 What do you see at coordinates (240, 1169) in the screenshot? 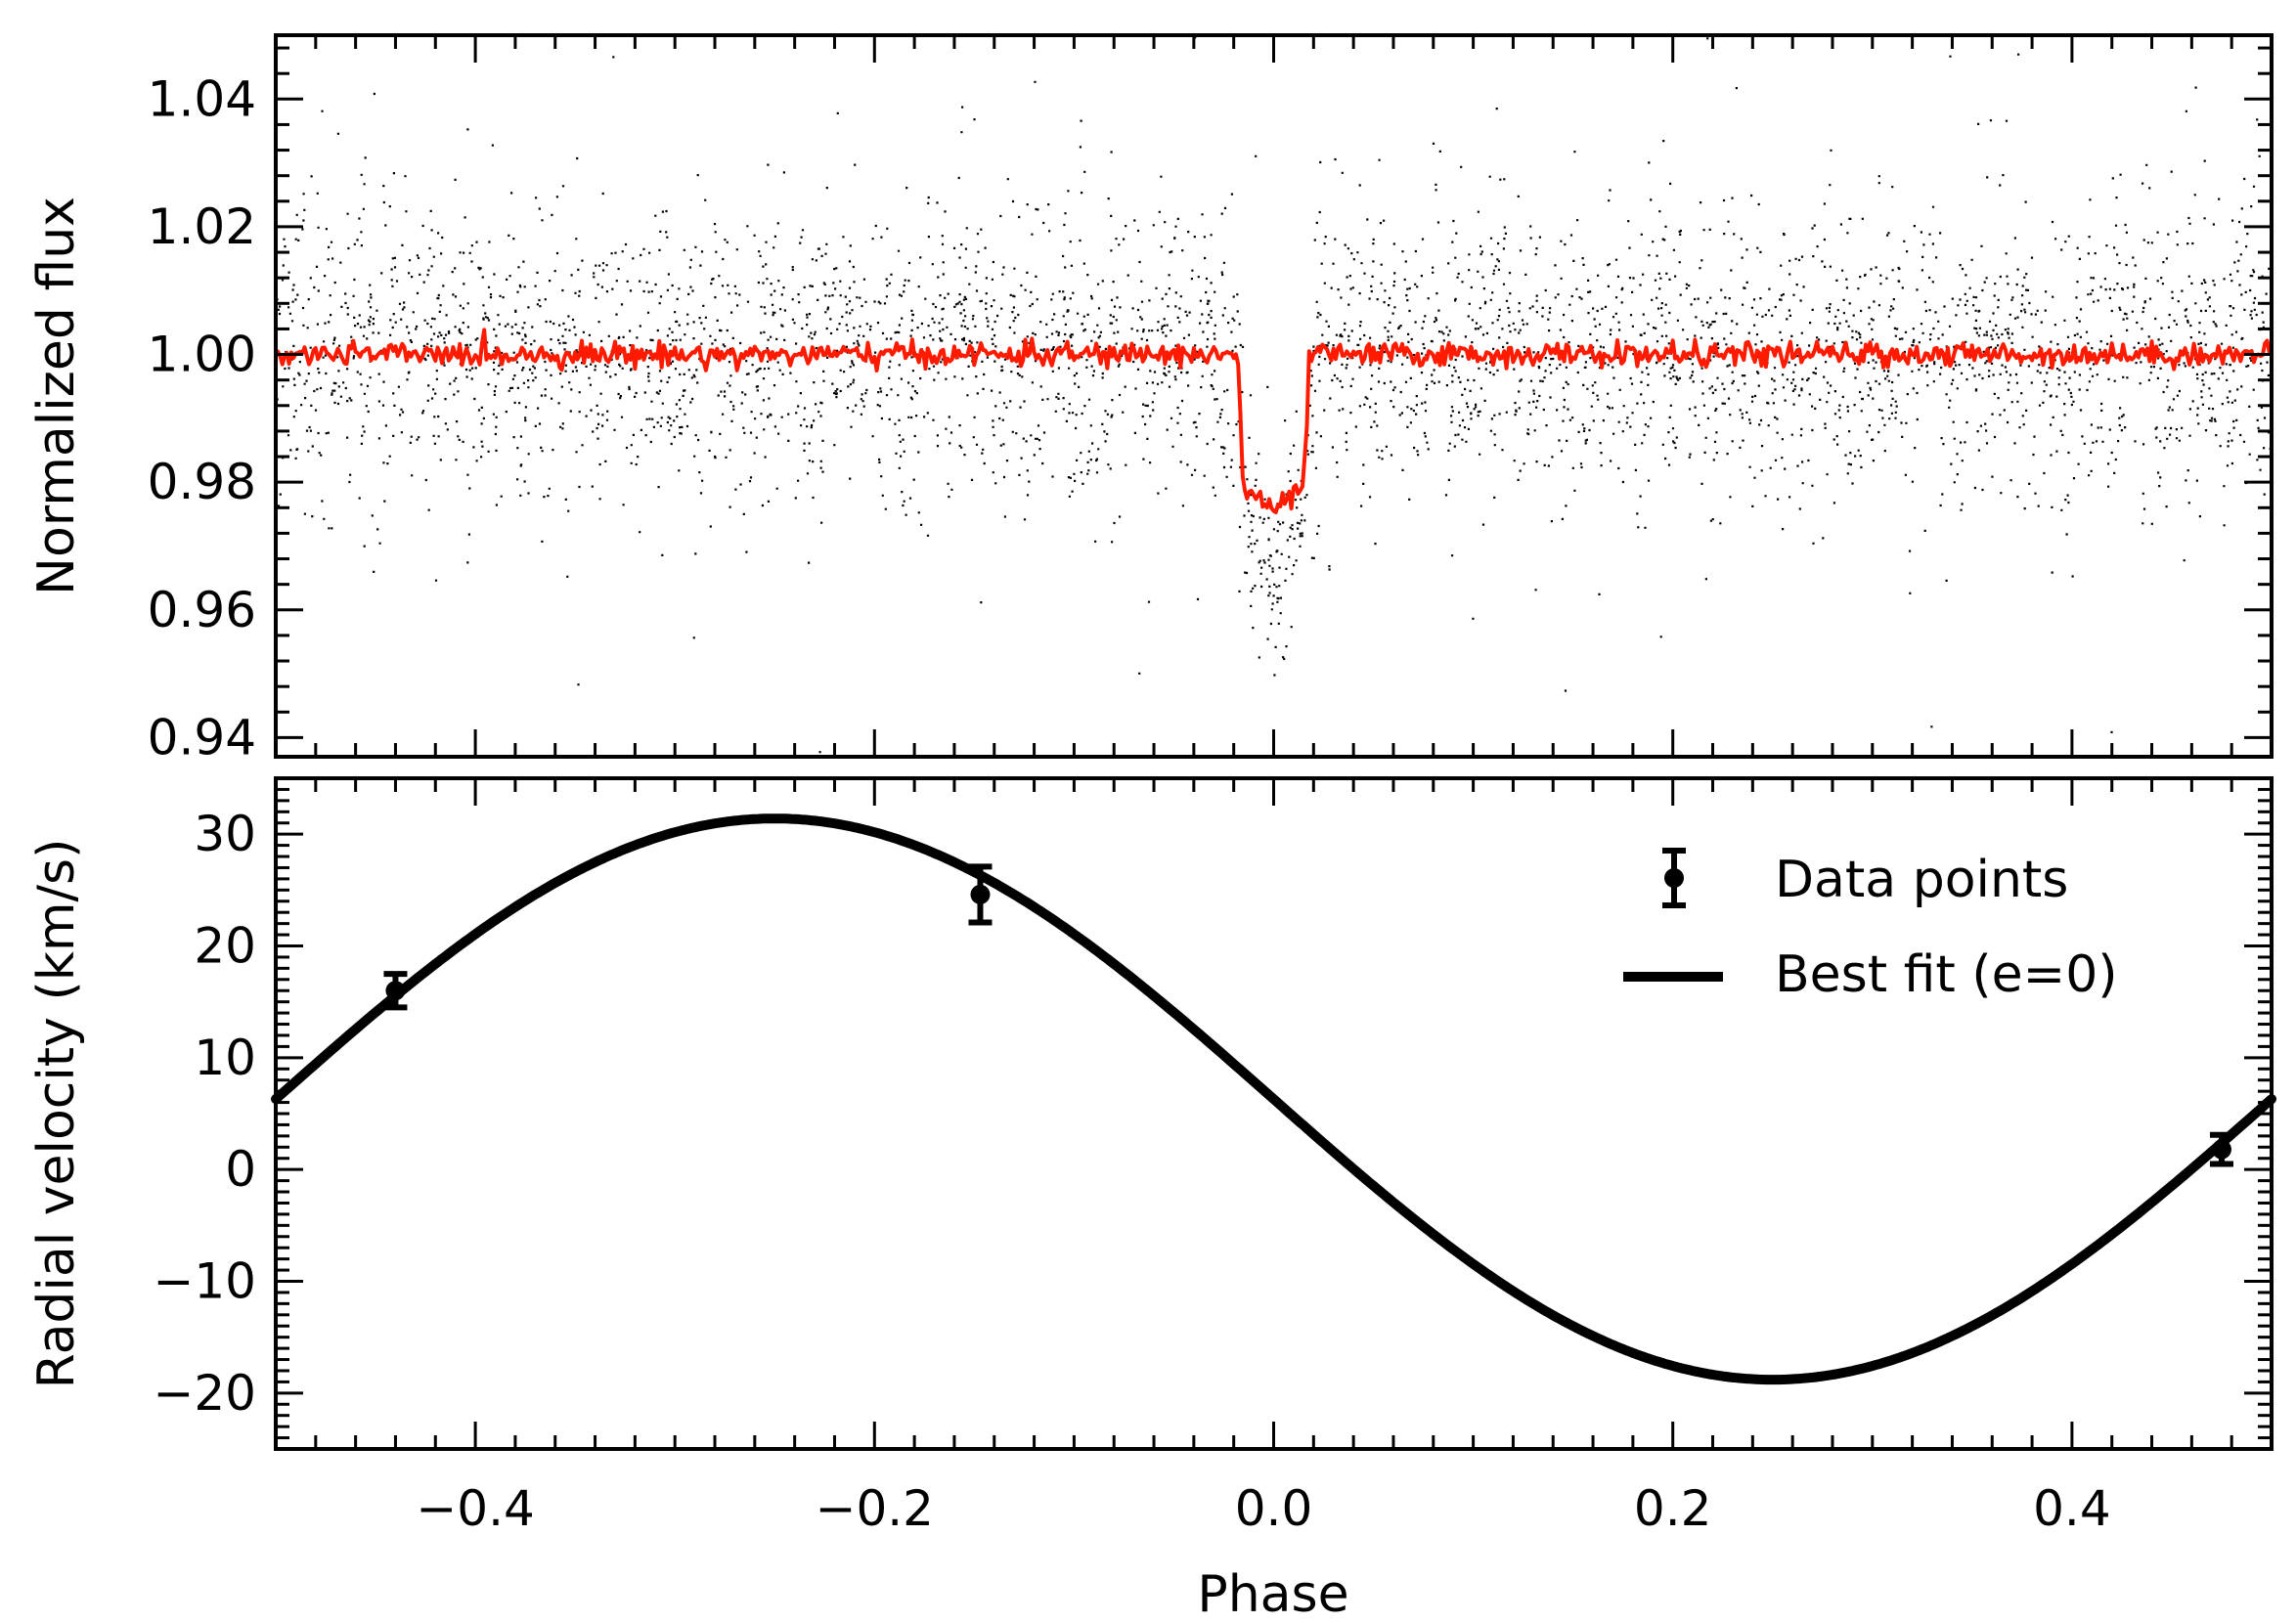
I see `rv-y-tick-label: 0` at bounding box center [240, 1169].